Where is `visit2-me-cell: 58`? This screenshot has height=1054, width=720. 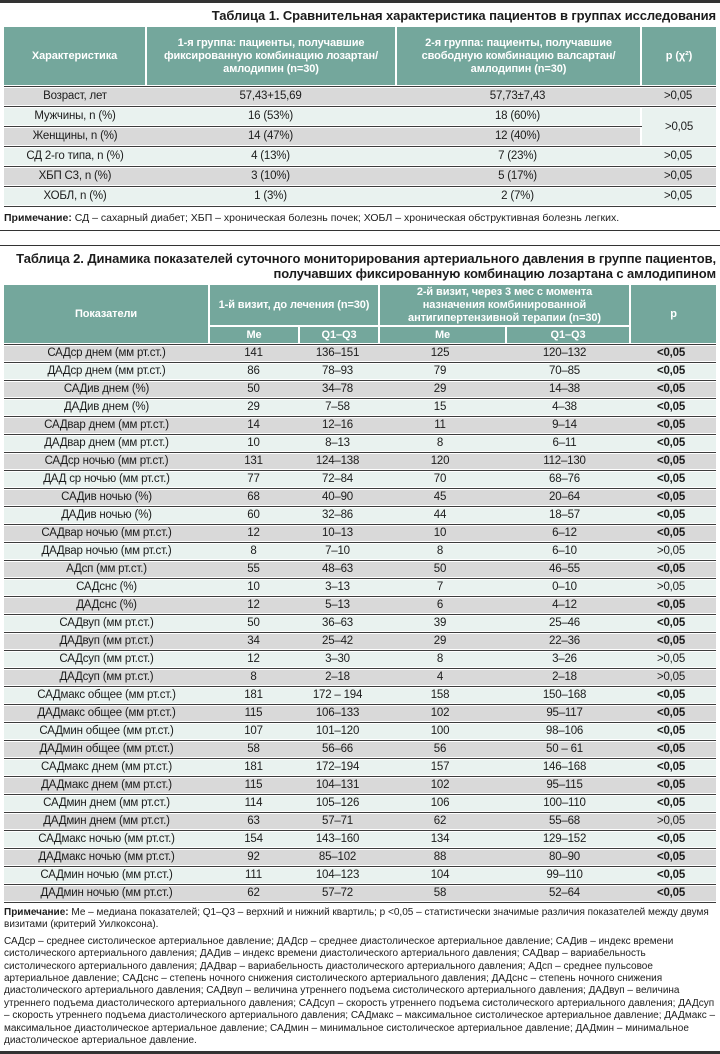
visit2-me-cell: 58 is located at coordinates (440, 893).